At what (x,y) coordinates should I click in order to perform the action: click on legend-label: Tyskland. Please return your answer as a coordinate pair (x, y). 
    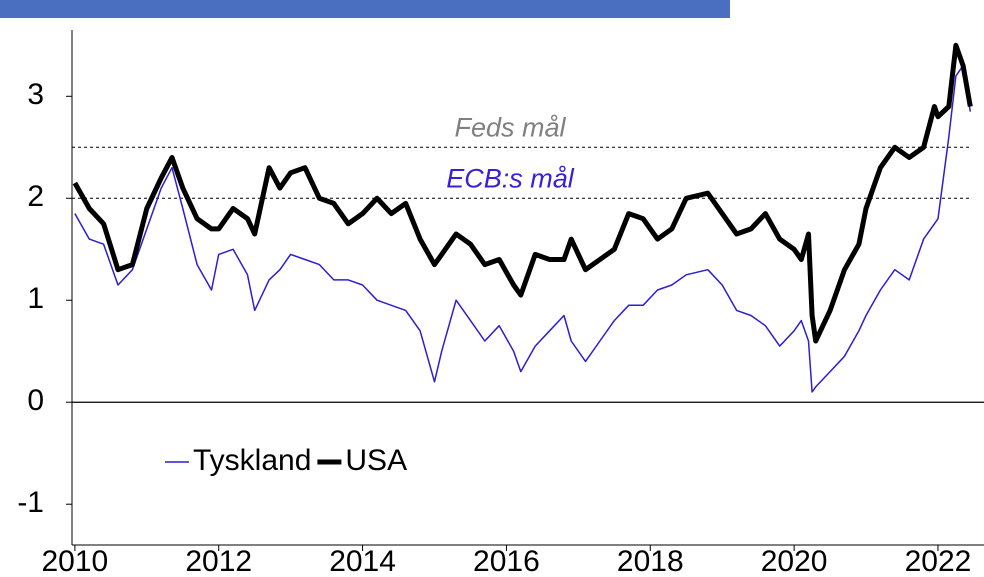
    Looking at the image, I should click on (252, 460).